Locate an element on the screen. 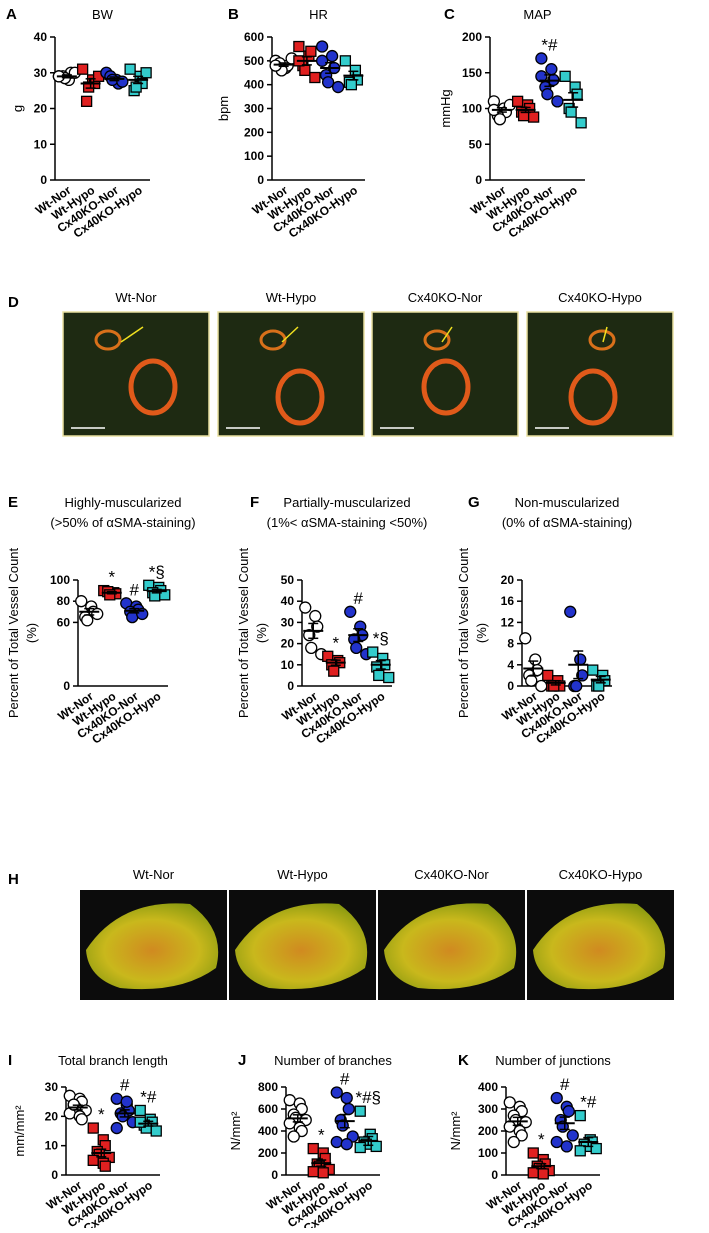 Image resolution: width=709 pixels, height=1233 pixels. chart-title: Non-muscularized is located at coordinates (567, 502).